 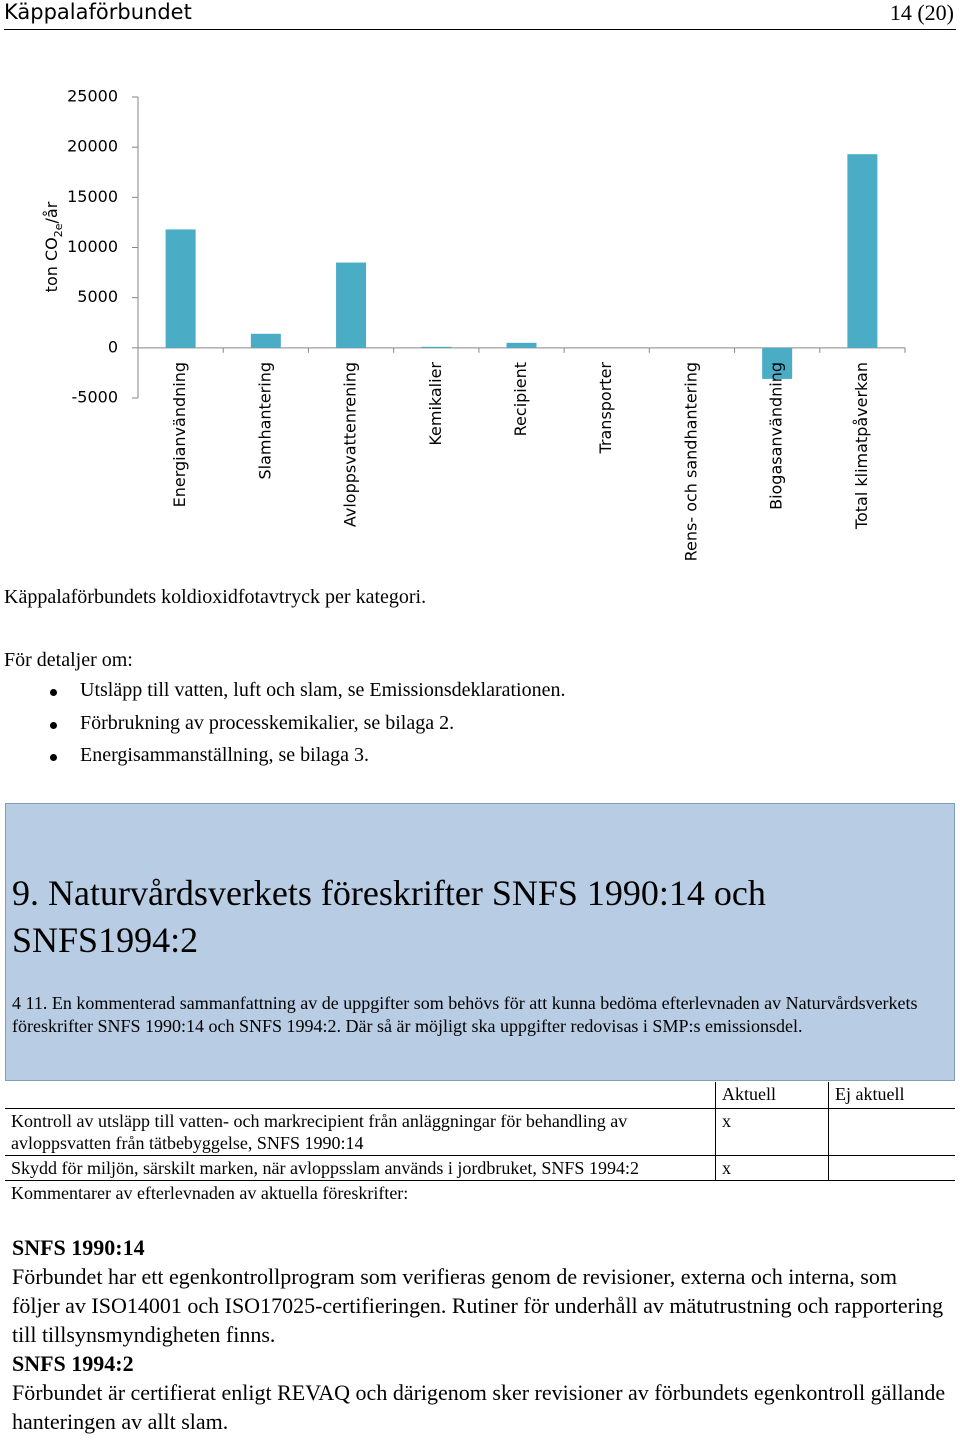 I want to click on y-tick-label: -5000, so click(x=95, y=397).